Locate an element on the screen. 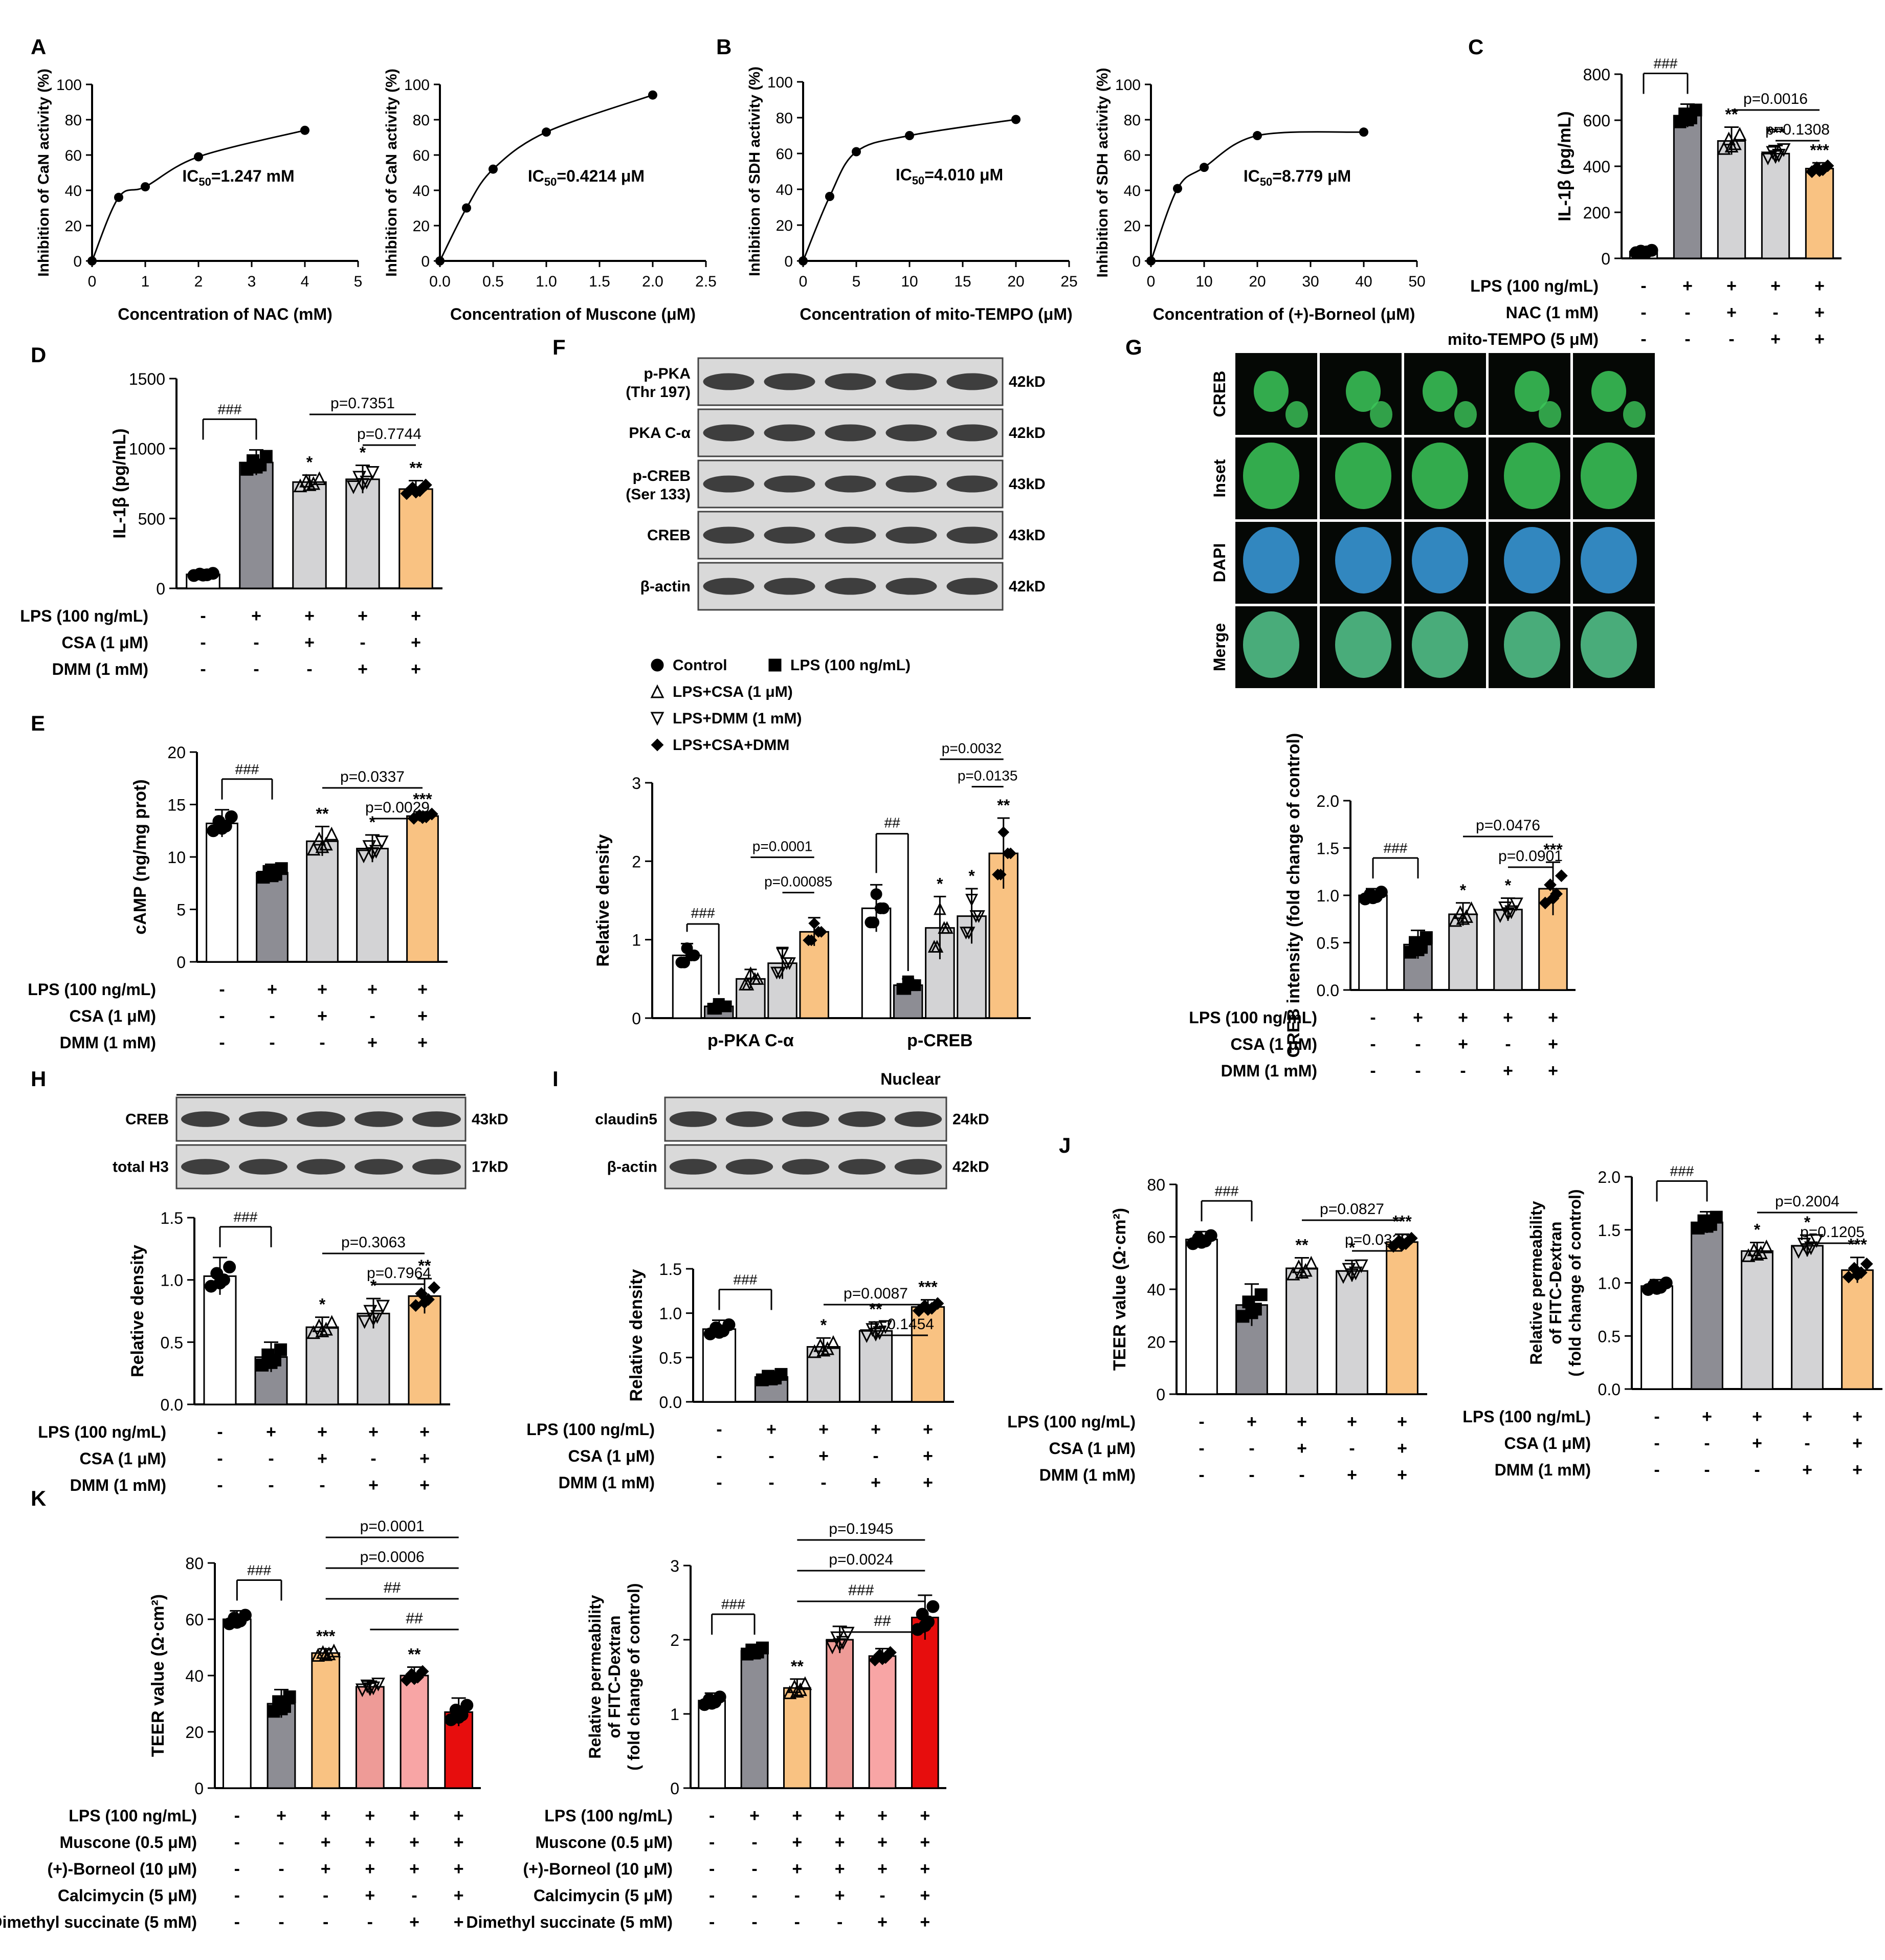  condition-label: Muscone (0.5 μM) is located at coordinates (604, 1842).